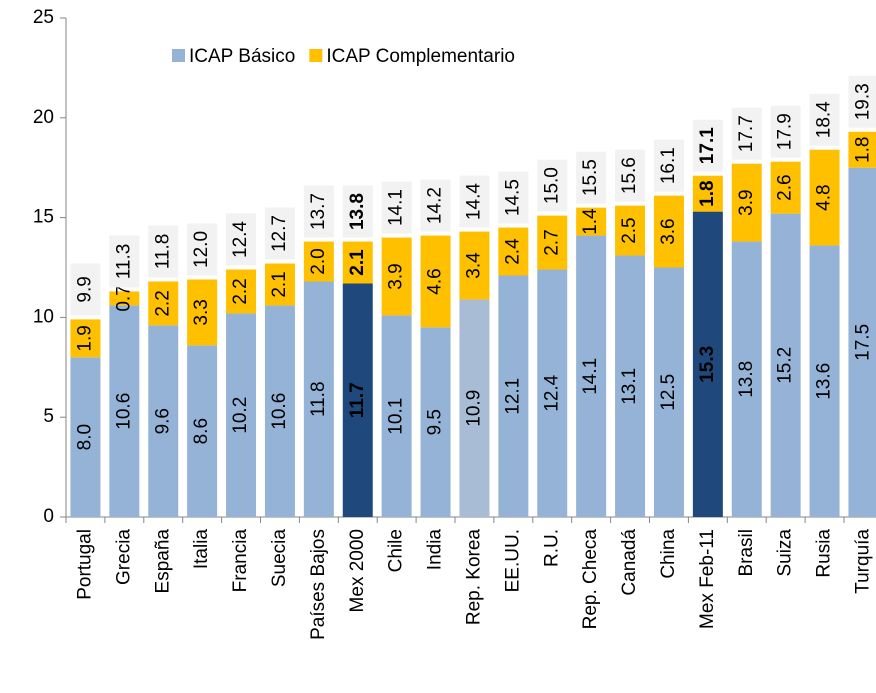 This screenshot has height=693, width=876. What do you see at coordinates (785, 365) in the screenshot?
I see `value-label: 15.2` at bounding box center [785, 365].